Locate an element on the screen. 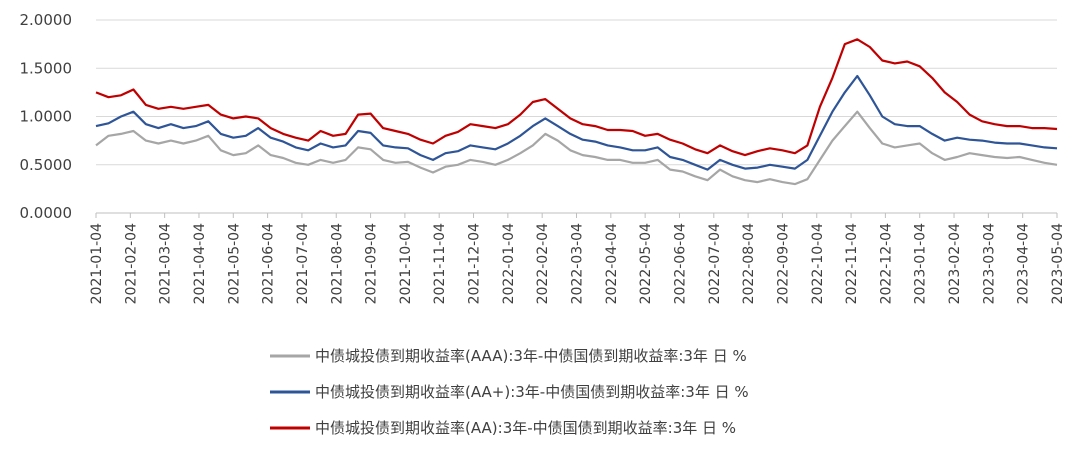  x-tick-label: 2021-06-04 is located at coordinates (269, 263).